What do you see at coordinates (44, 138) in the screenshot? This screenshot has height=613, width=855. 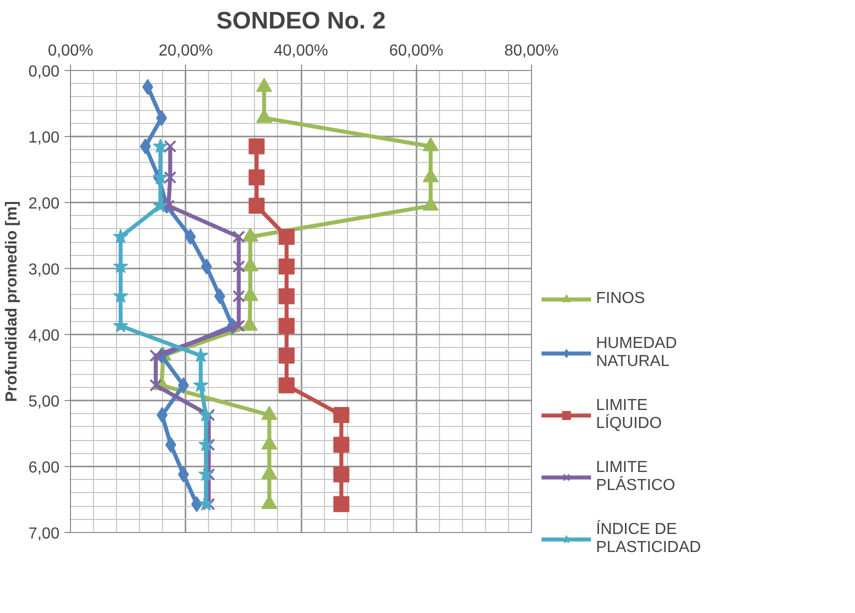 I see `y-tick-label: 1,00` at bounding box center [44, 138].